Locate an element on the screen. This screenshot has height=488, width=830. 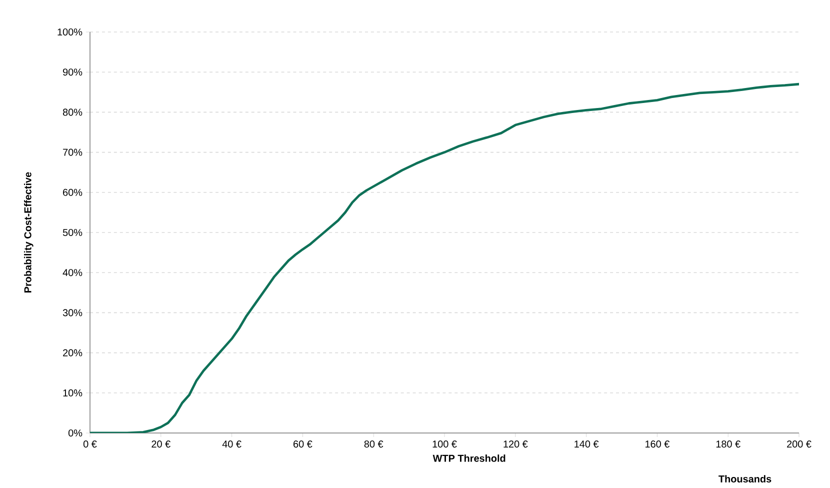
y-tick-label: 70% is located at coordinates (72, 152).